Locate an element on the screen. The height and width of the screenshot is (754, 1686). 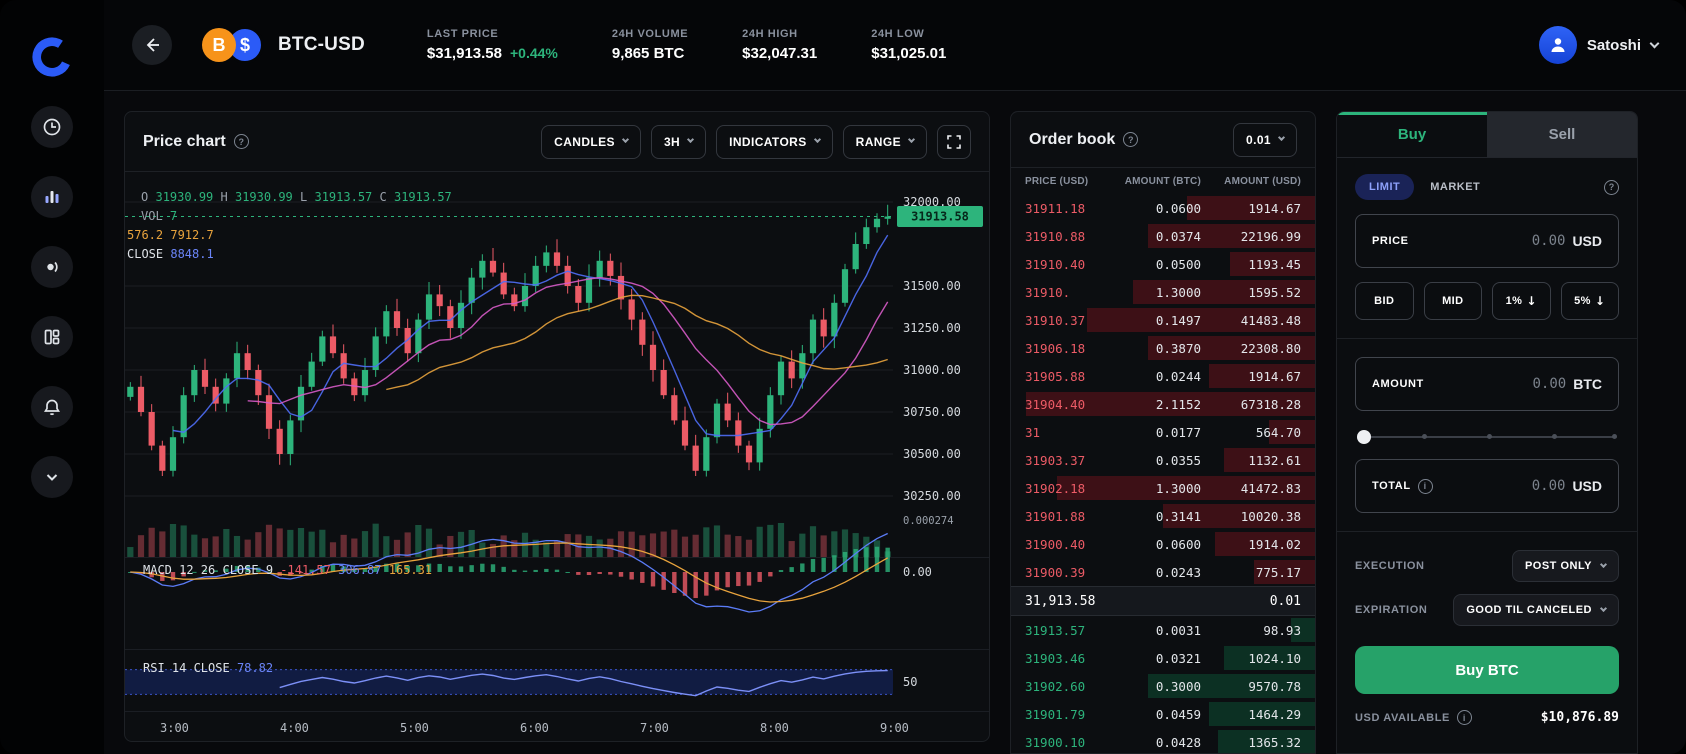
price: 31901.88 is located at coordinates (1055, 516).